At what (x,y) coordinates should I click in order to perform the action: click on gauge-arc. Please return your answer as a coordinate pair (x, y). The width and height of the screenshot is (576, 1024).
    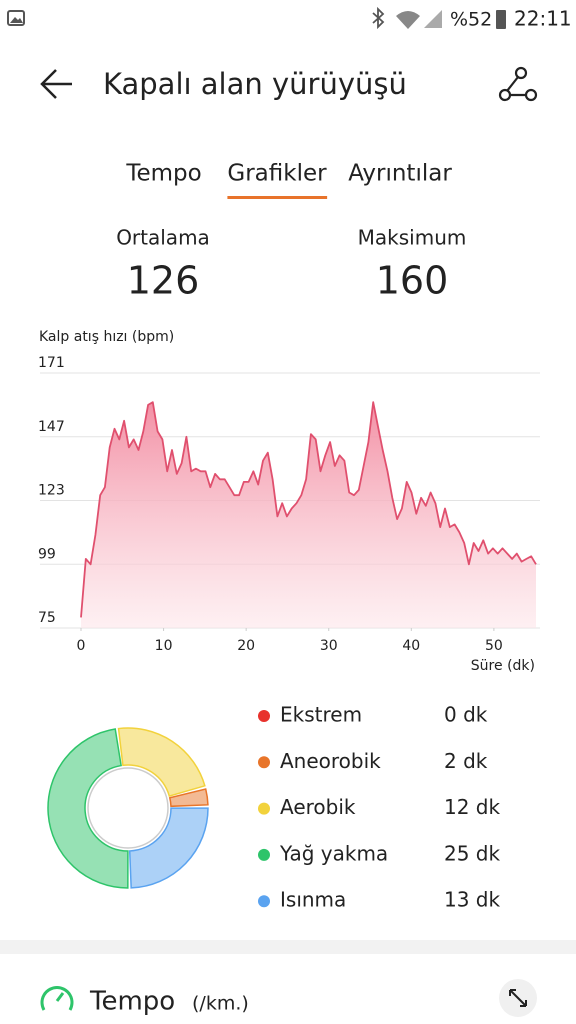
    Looking at the image, I should click on (57, 998).